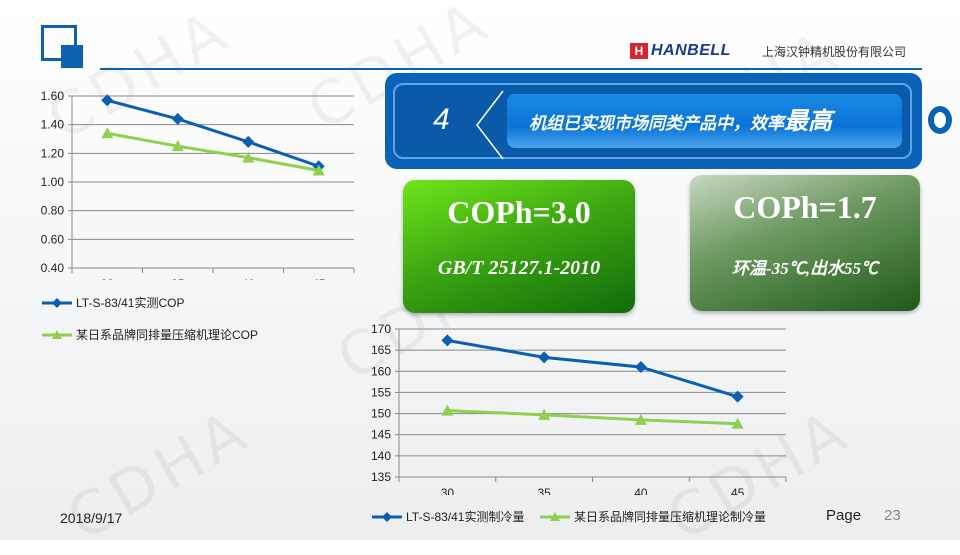  Describe the element at coordinates (805, 207) in the screenshot. I see `card-title: COPh=1.7` at that location.